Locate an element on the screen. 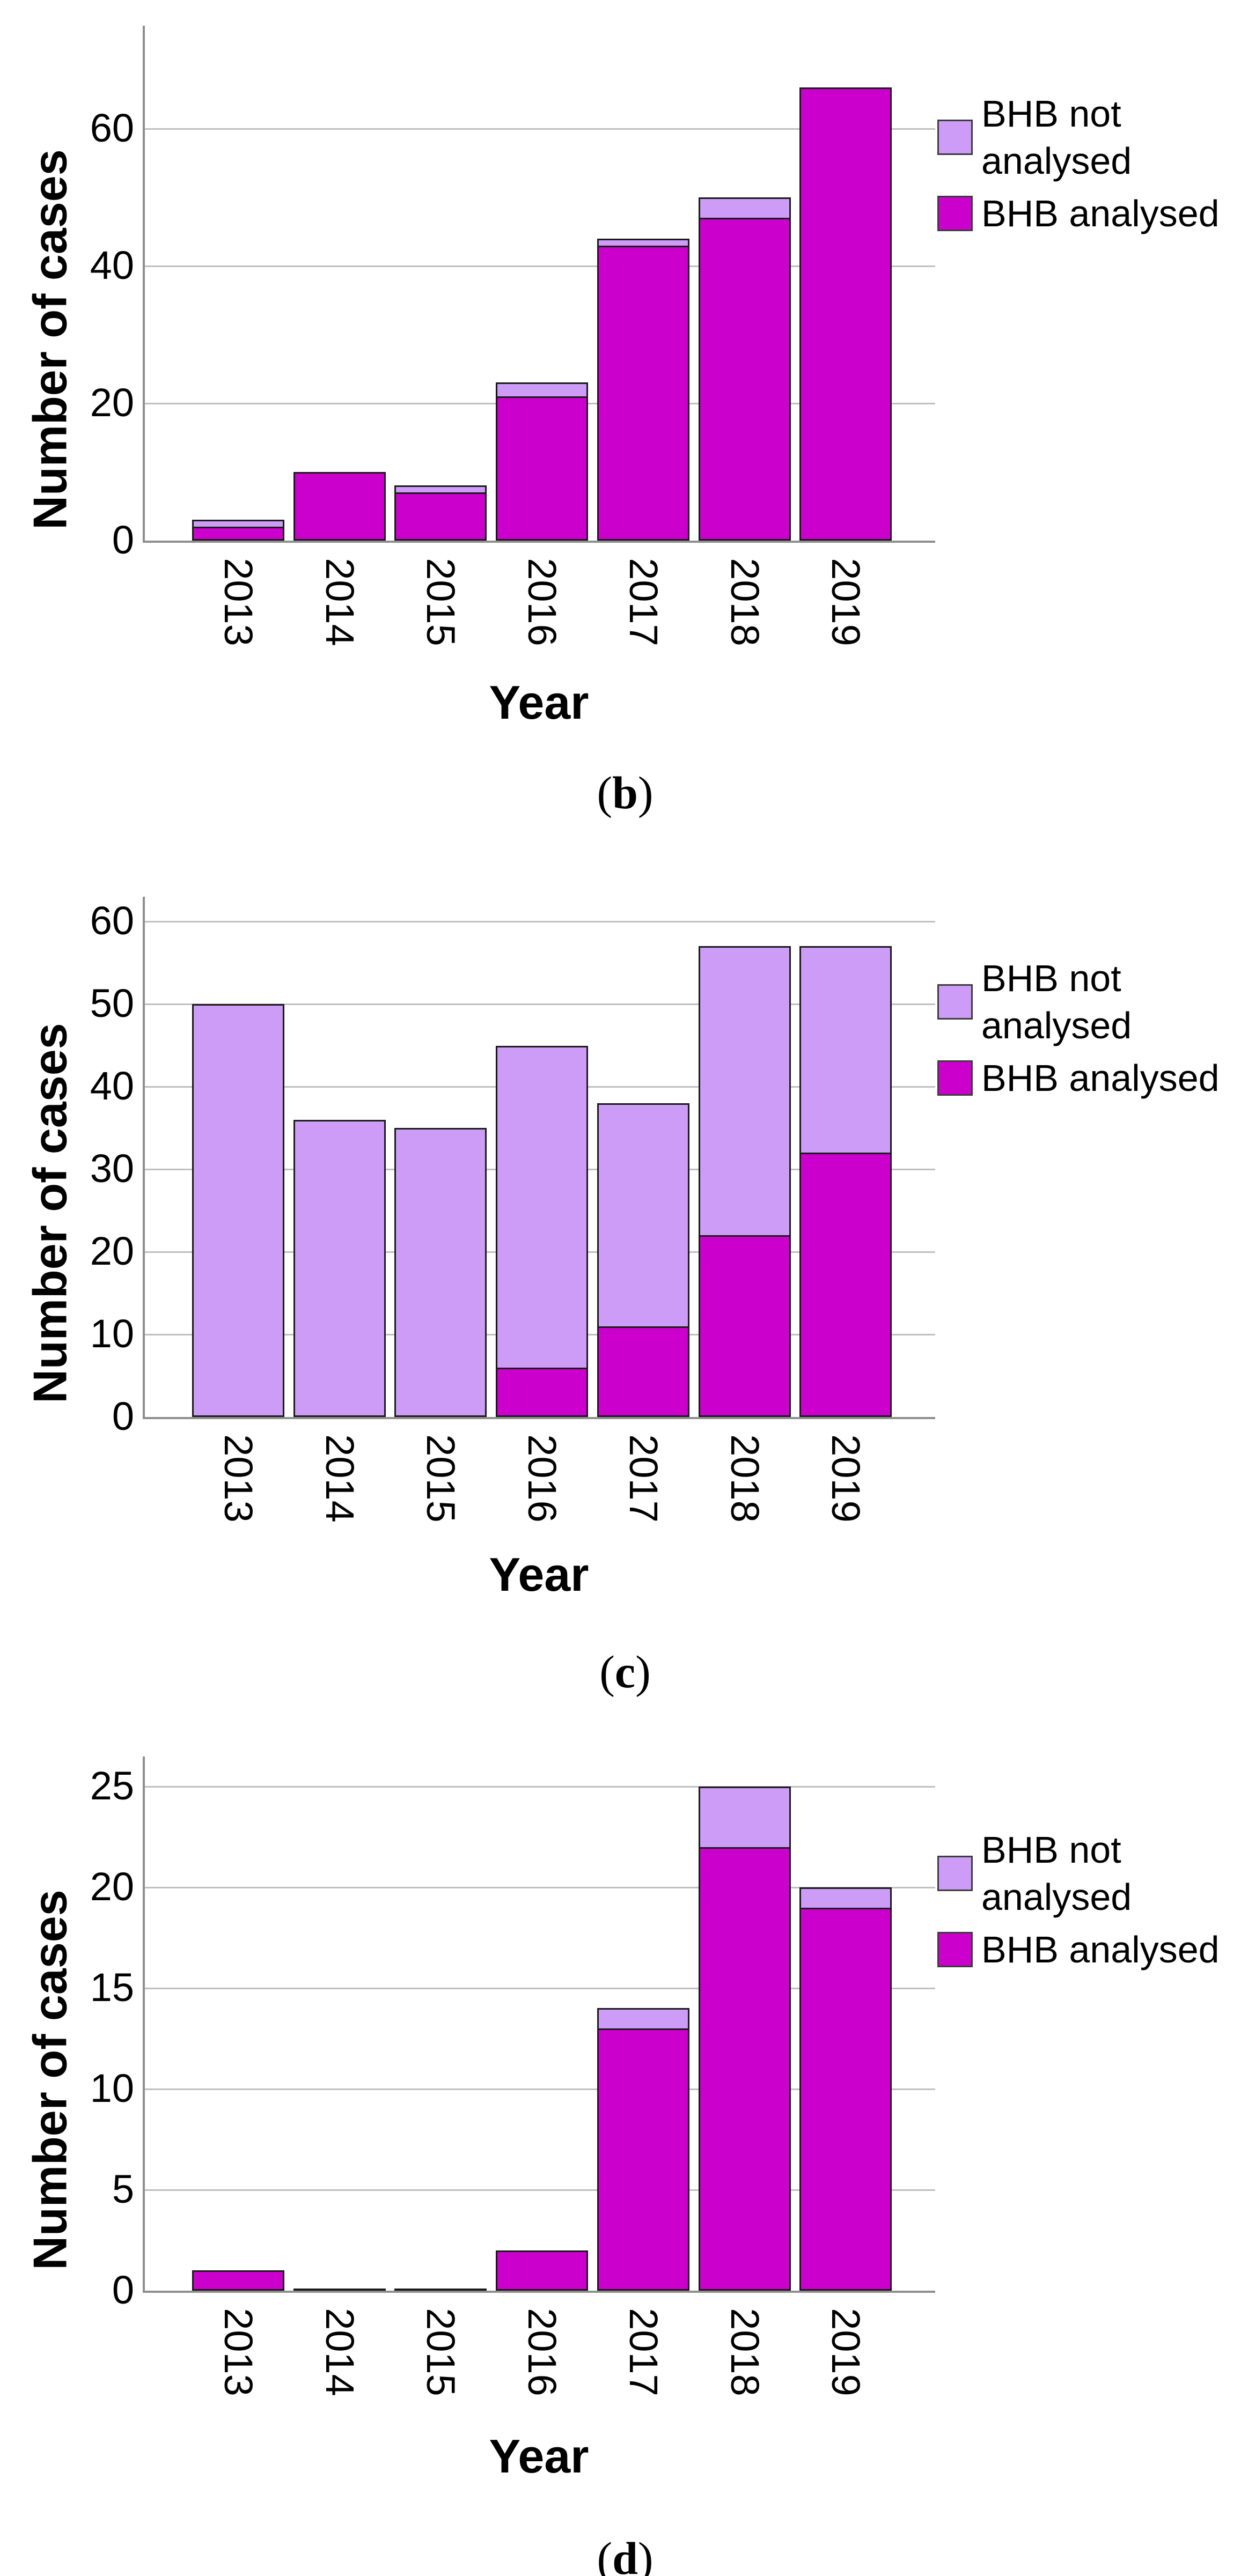 Image resolution: width=1248 pixels, height=2576 pixels. y-axis-title-d: Number of cases is located at coordinates (146, 2080).